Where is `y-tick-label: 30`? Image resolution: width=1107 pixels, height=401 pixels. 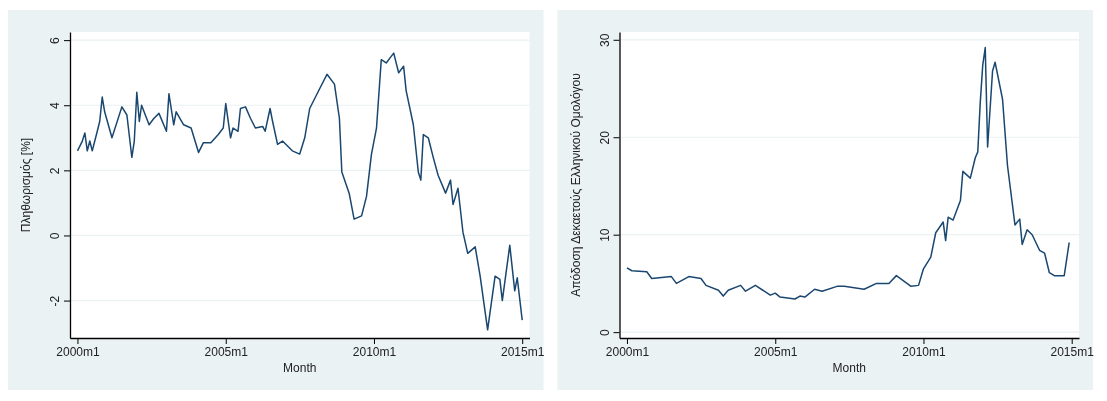
y-tick-label: 30 is located at coordinates (604, 40).